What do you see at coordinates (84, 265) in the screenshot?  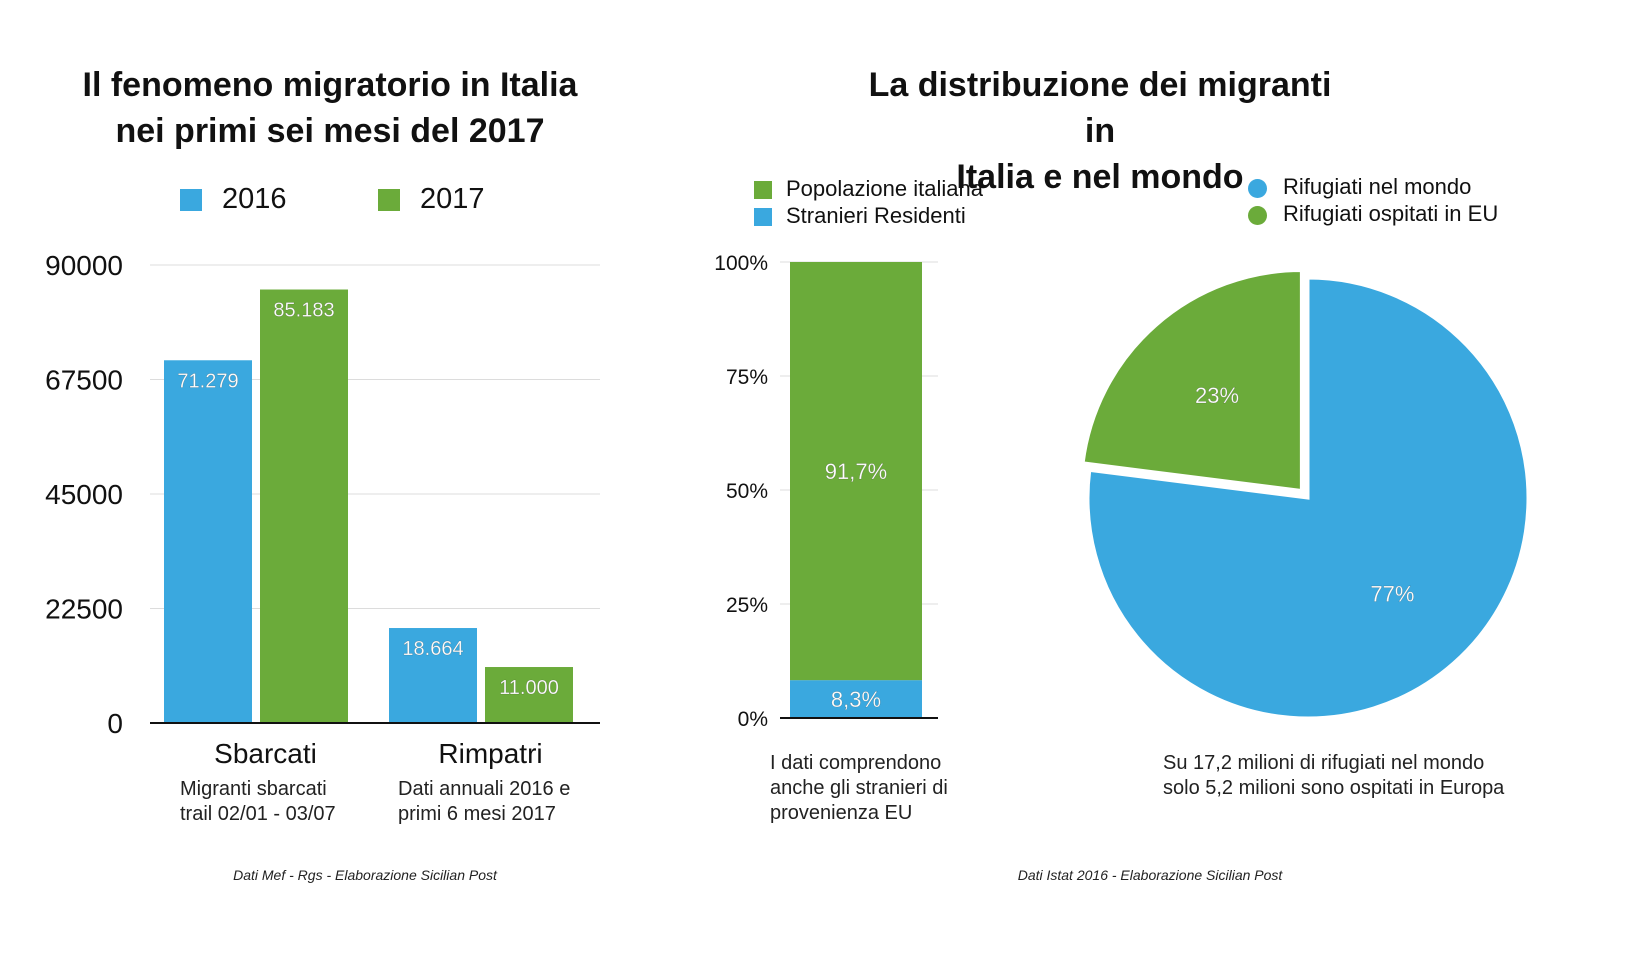 I see `y-tick-label: 90000` at bounding box center [84, 265].